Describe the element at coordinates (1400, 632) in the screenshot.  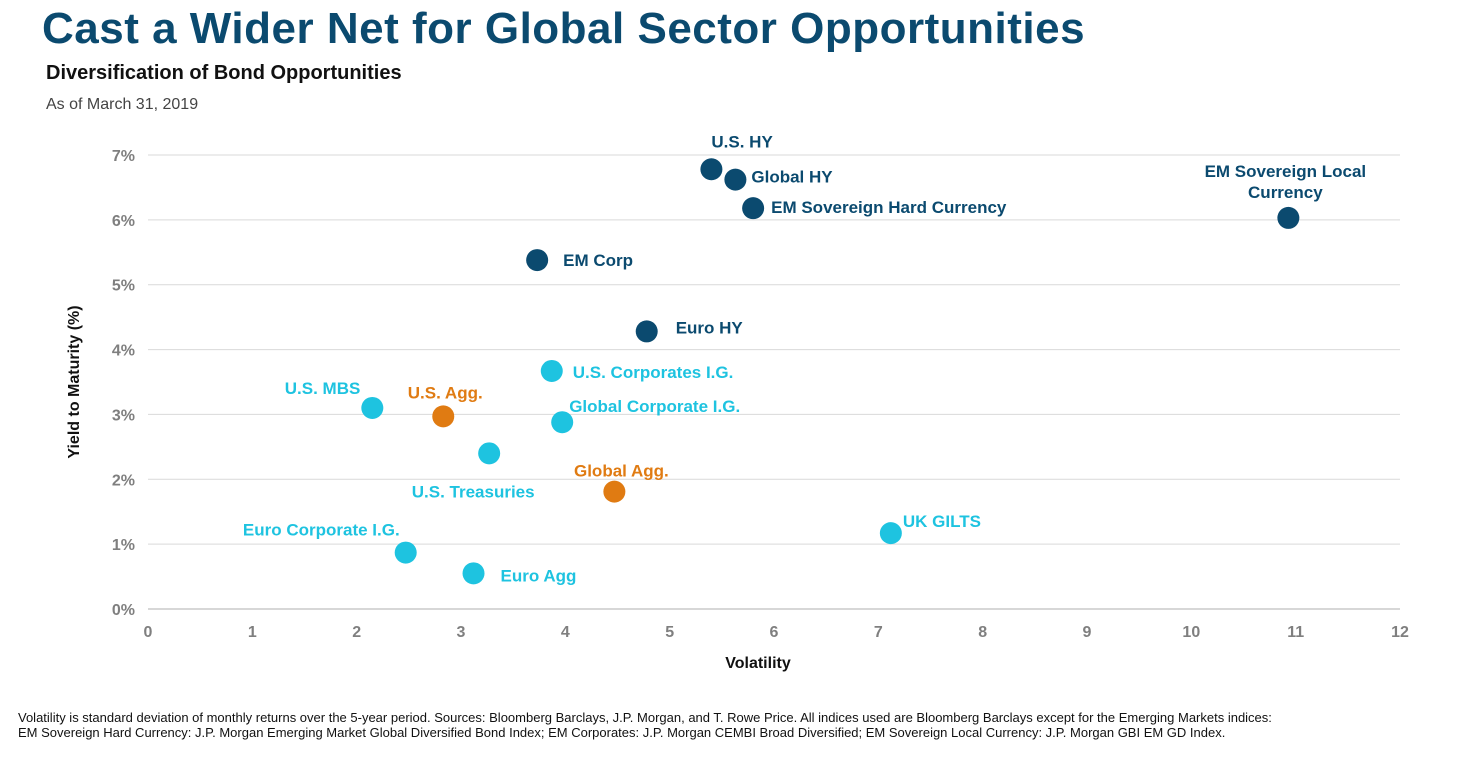
I see `x-tick-label: 12` at that location.